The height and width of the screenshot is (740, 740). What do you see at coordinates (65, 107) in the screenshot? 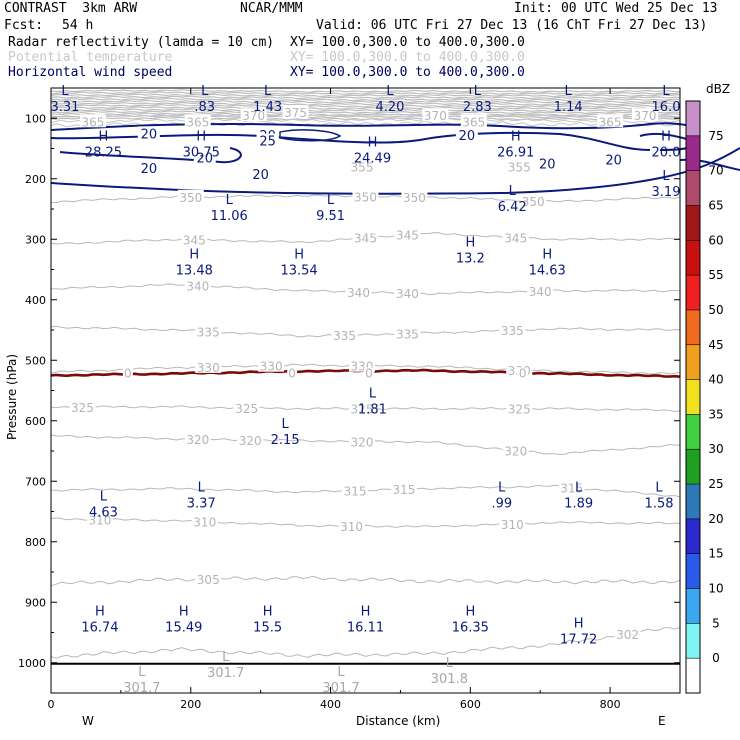
I see `extremum-value: 3.31` at bounding box center [65, 107].